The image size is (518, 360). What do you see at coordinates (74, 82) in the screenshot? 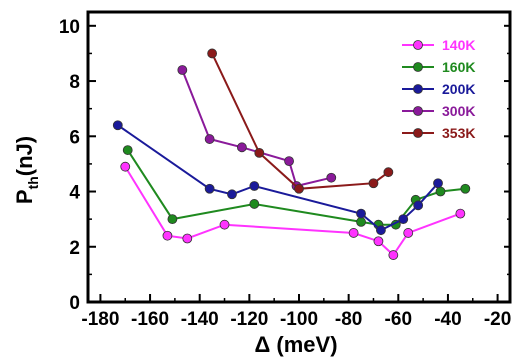
I see `y-tick-label: 8` at bounding box center [74, 82].